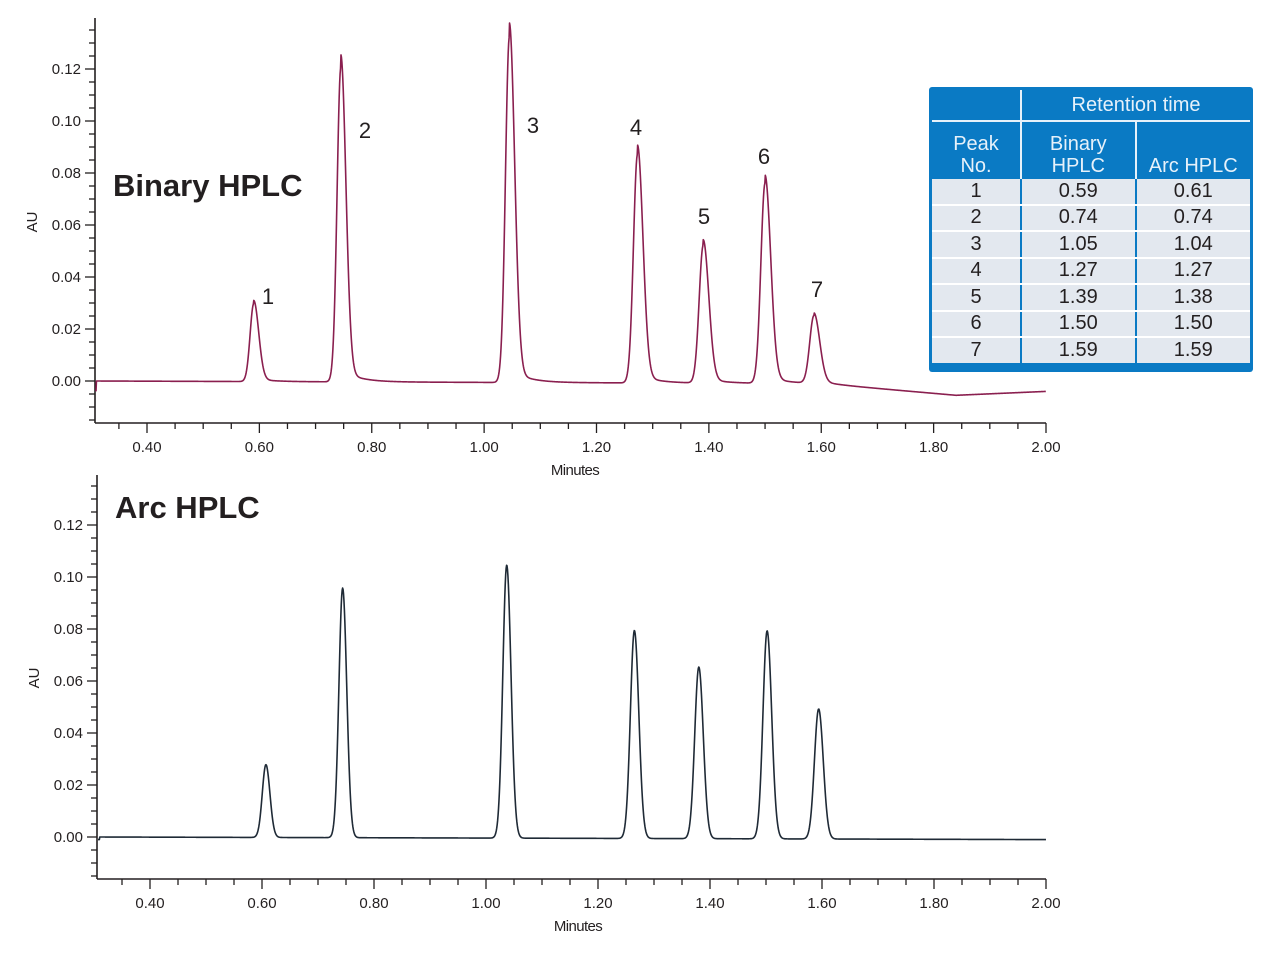 The height and width of the screenshot is (953, 1280). I want to click on table-row: 6 1.50 1.50, so click(1091, 324).